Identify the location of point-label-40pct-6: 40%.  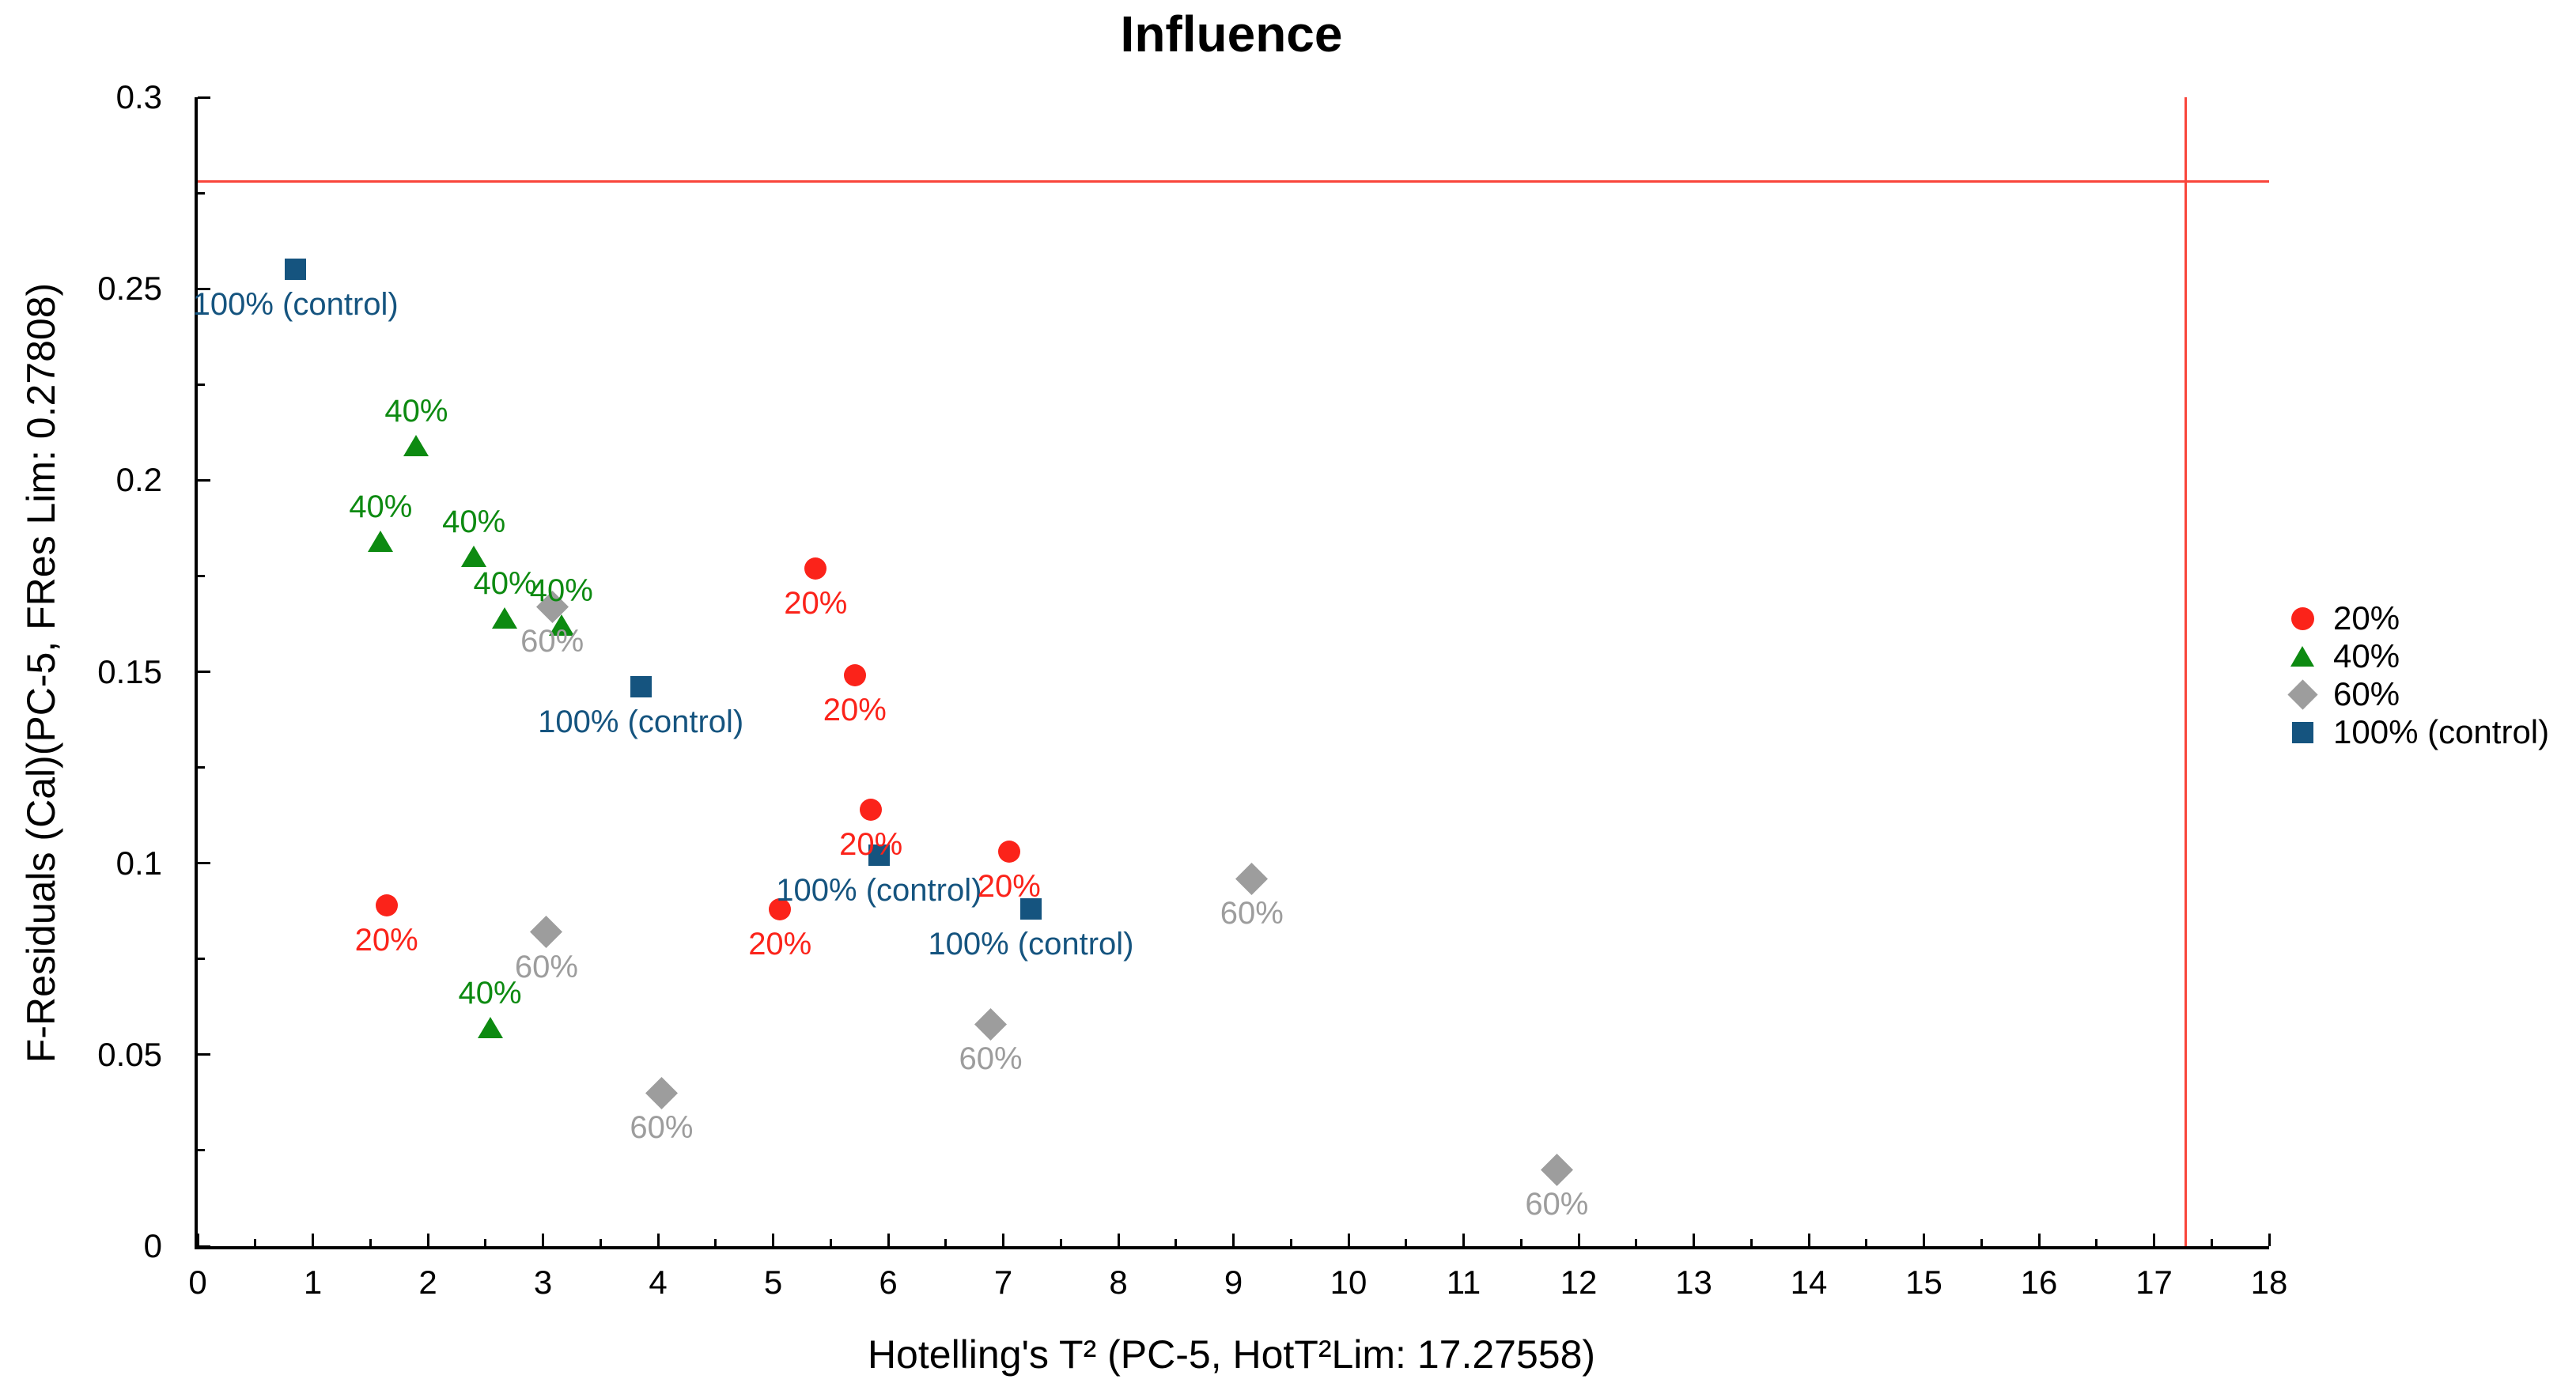
(490, 993).